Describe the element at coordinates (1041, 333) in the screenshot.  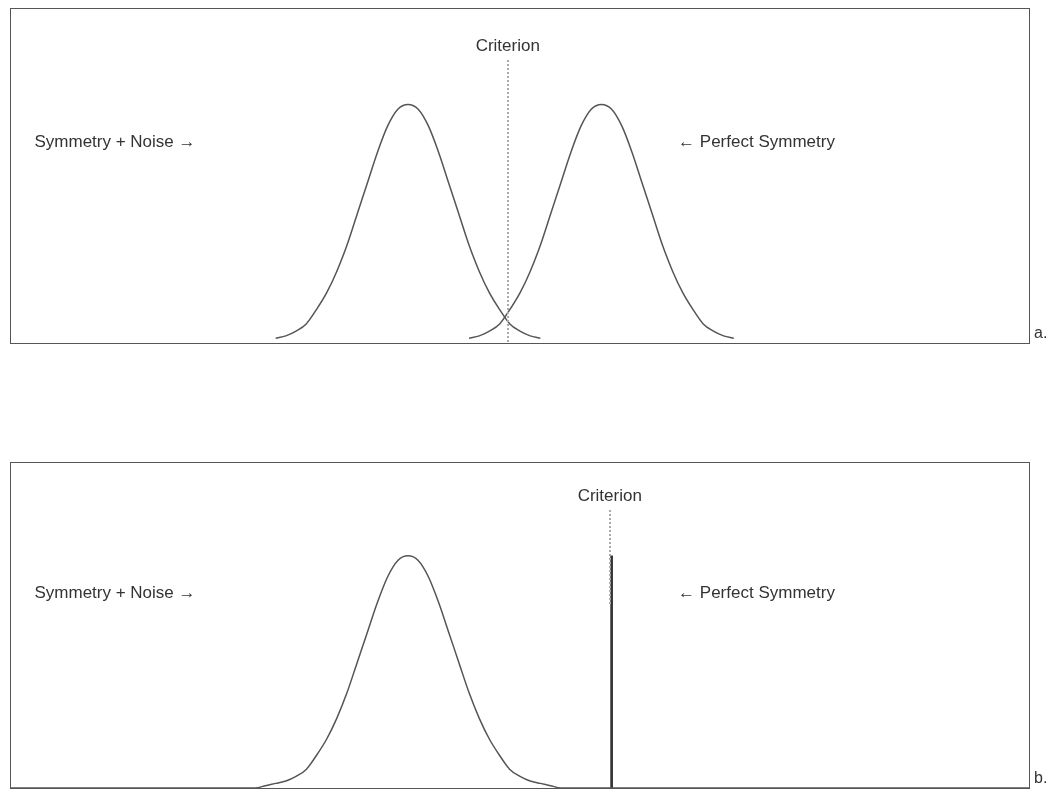
I see `text: a.` at that location.